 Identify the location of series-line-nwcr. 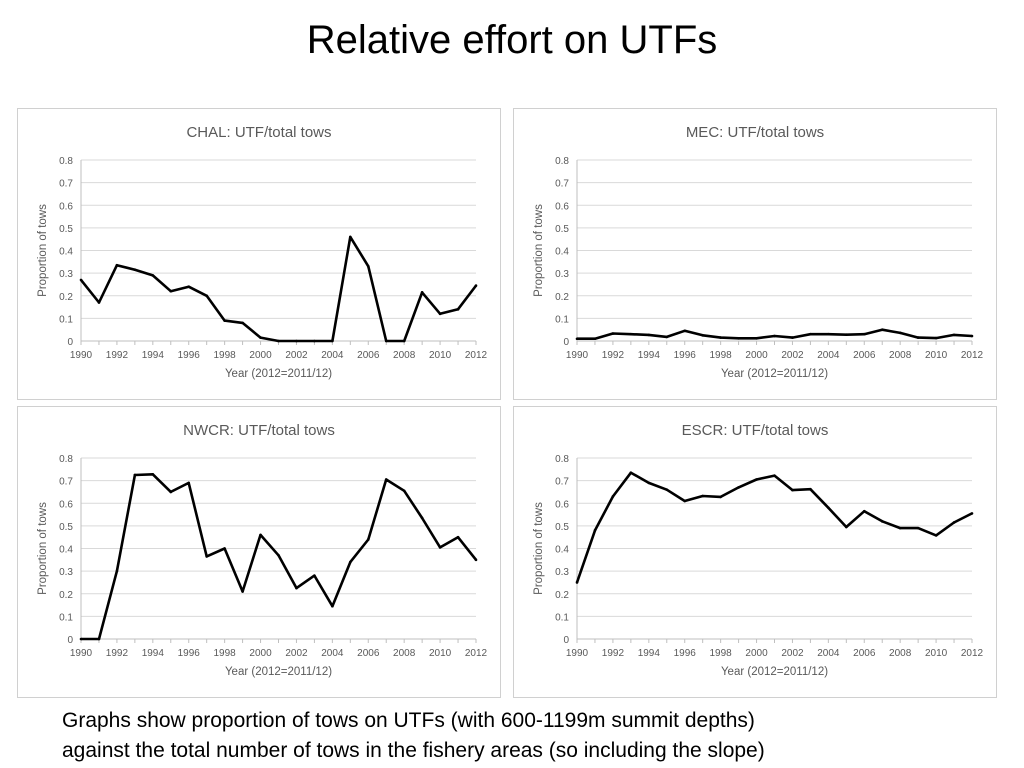
(279, 557).